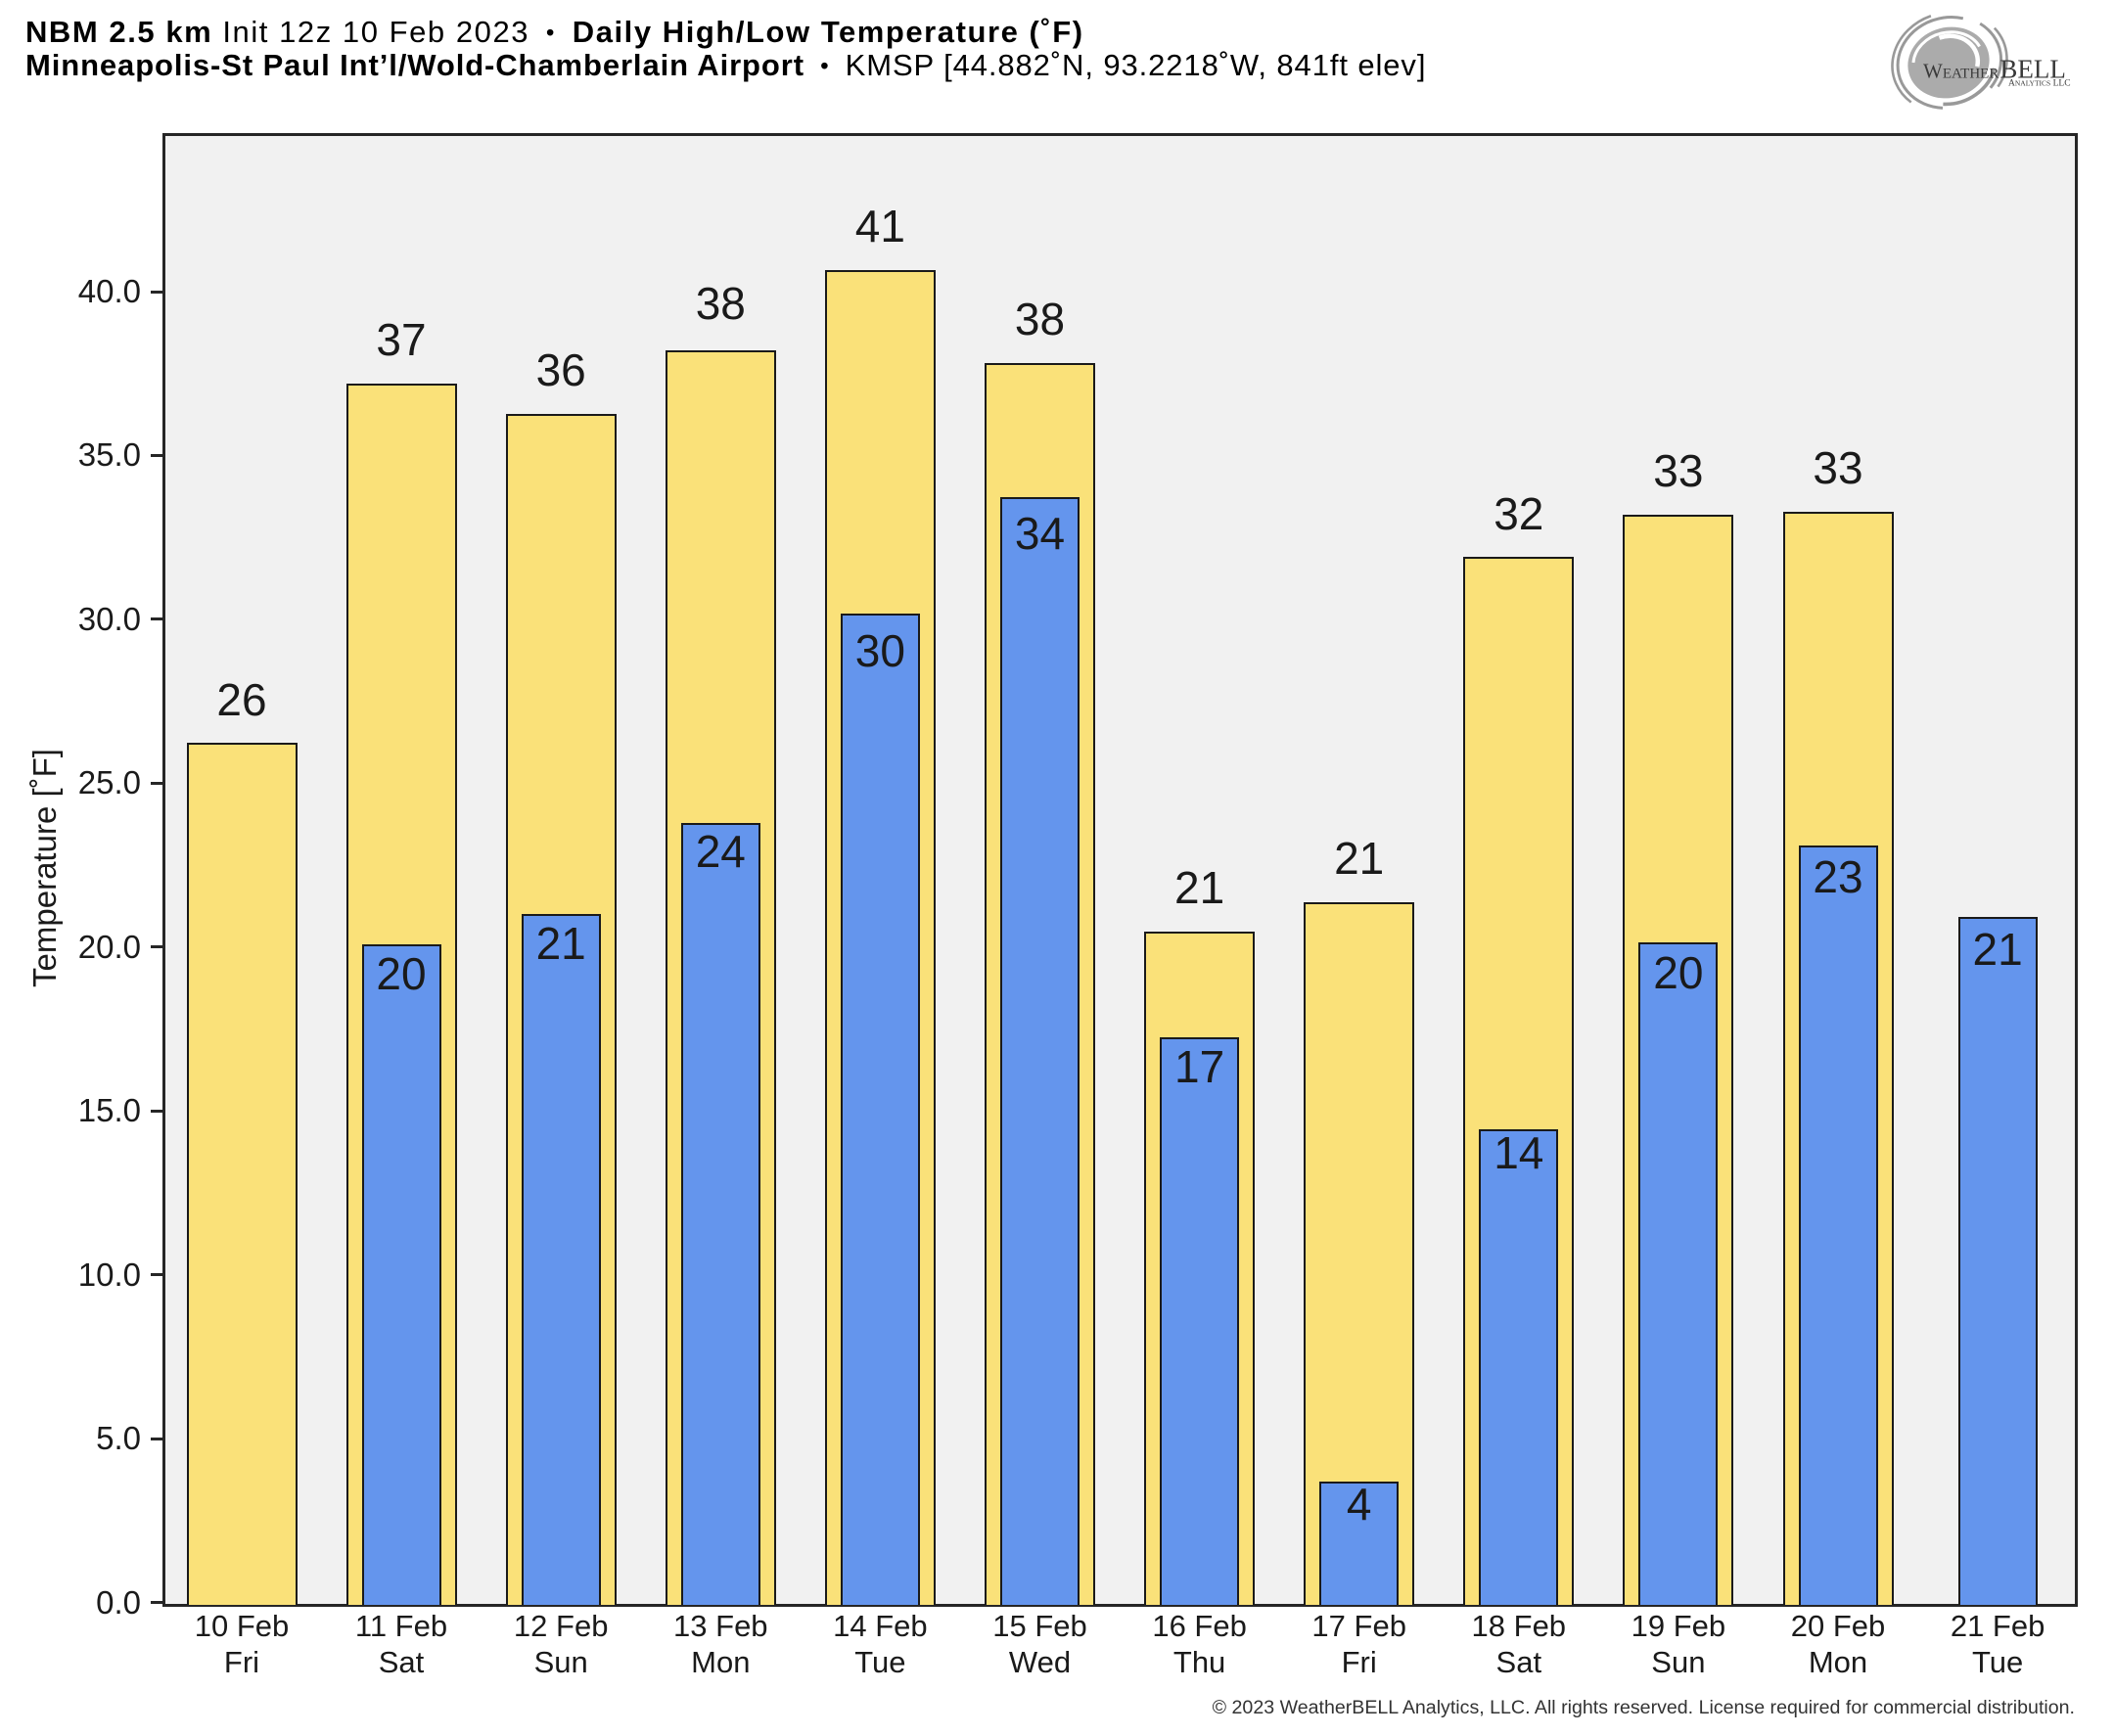 The height and width of the screenshot is (1736, 2114). I want to click on svg-text: ANALYTICS LLC, so click(2039, 84).